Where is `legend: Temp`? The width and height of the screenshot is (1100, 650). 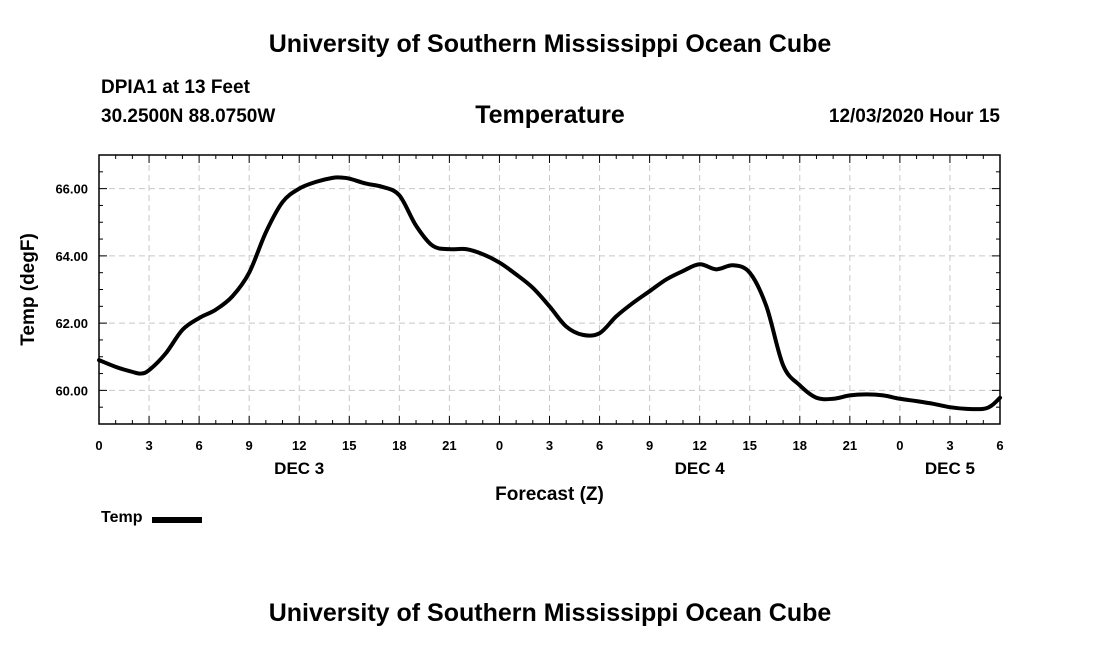 legend: Temp is located at coordinates (152, 518).